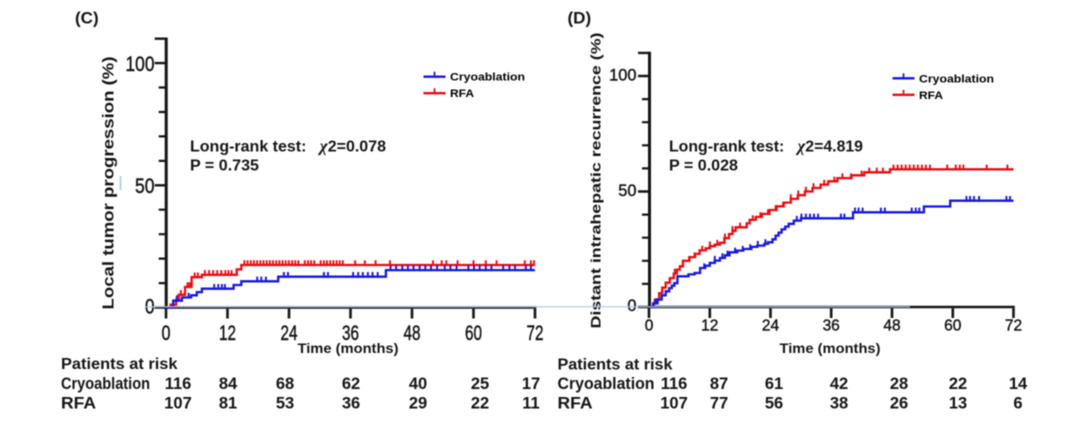 This screenshot has width=1080, height=430. Describe the element at coordinates (899, 404) in the screenshot. I see `svg-text: 26` at that location.